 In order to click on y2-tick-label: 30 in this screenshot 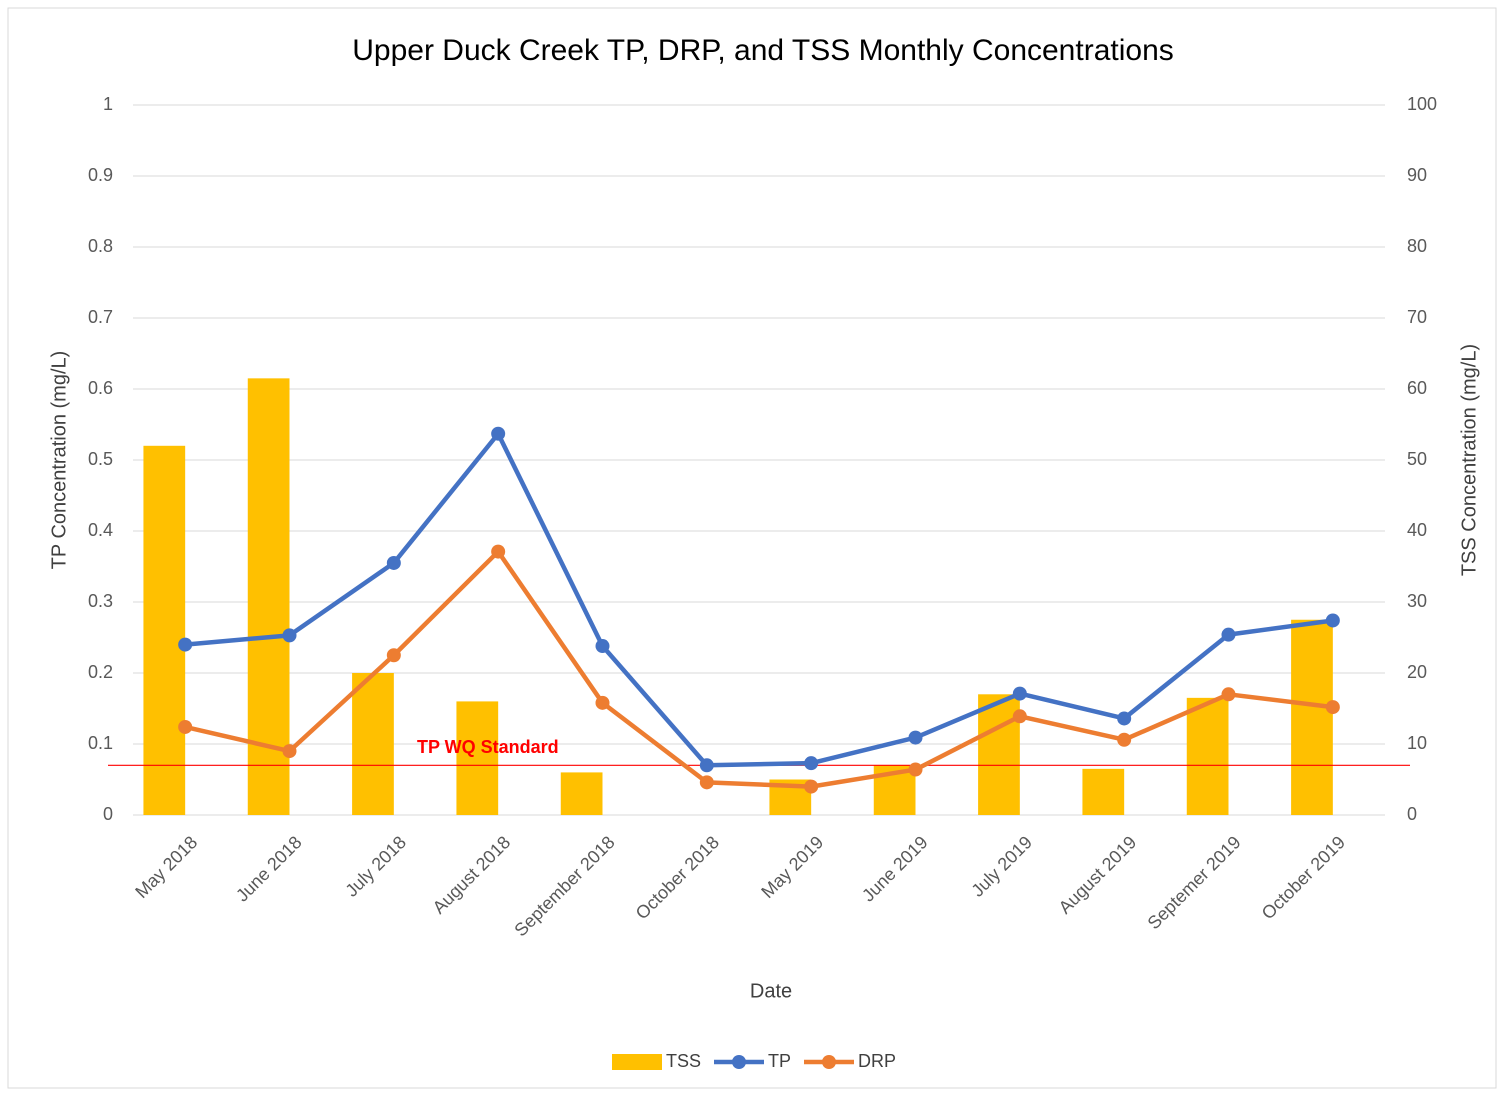, I will do `click(1417, 601)`.